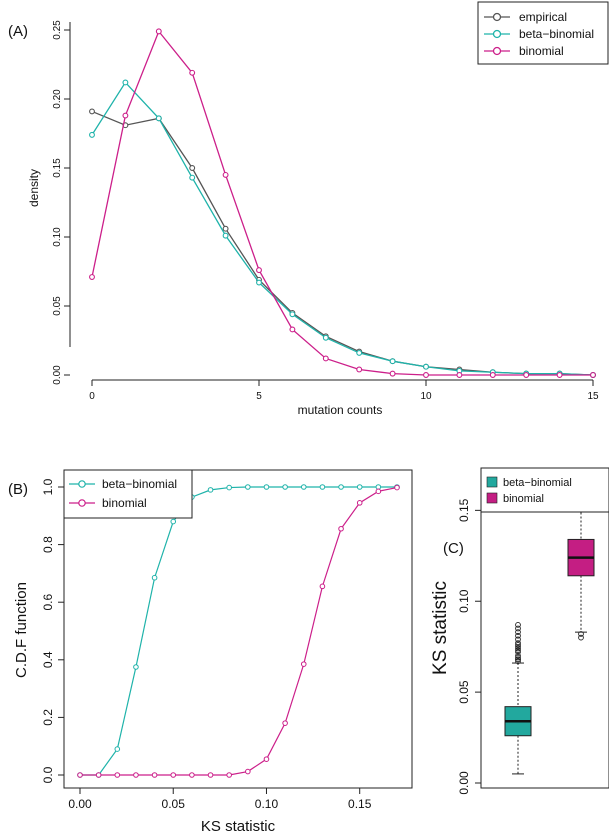 The width and height of the screenshot is (609, 835). Describe the element at coordinates (128, 494) in the screenshot. I see `panel-b-legend: beta−binomial binomial` at that location.